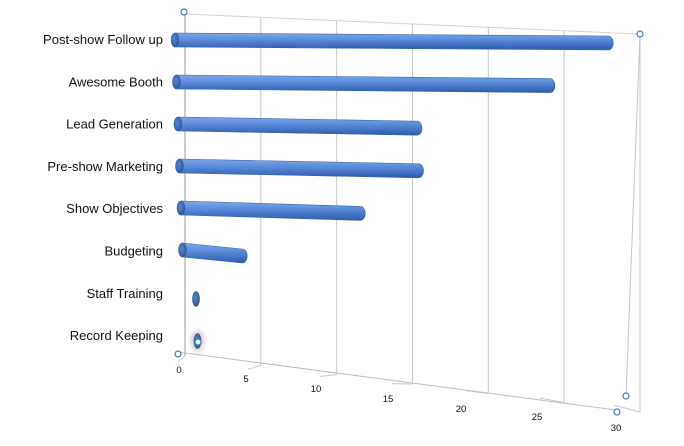  Describe the element at coordinates (116, 81) in the screenshot. I see `category-label: Awesome Booth` at that location.